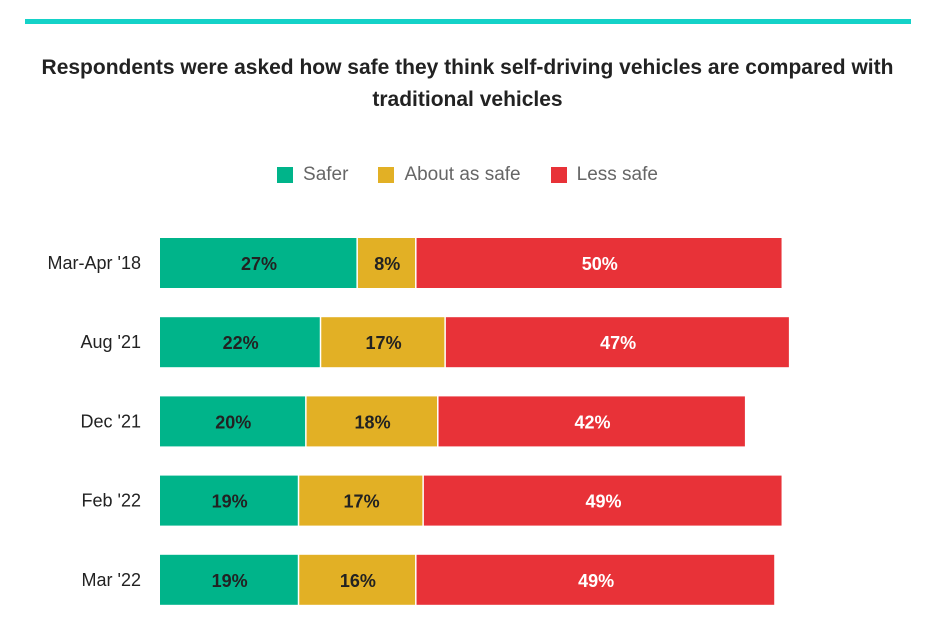  Describe the element at coordinates (468, 21) in the screenshot. I see `accent-bar` at that location.